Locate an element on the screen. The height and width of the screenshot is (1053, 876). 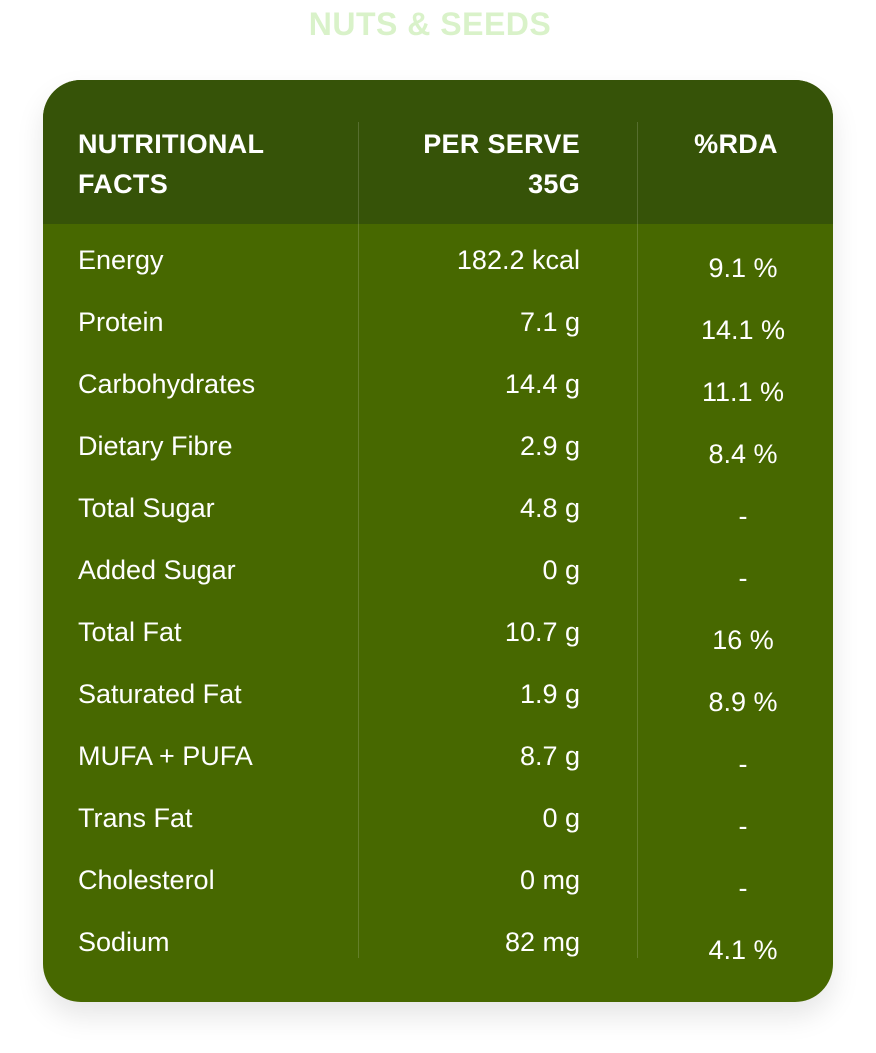
table-row: Total Fat 10.7 g 16 % is located at coordinates (438, 643).